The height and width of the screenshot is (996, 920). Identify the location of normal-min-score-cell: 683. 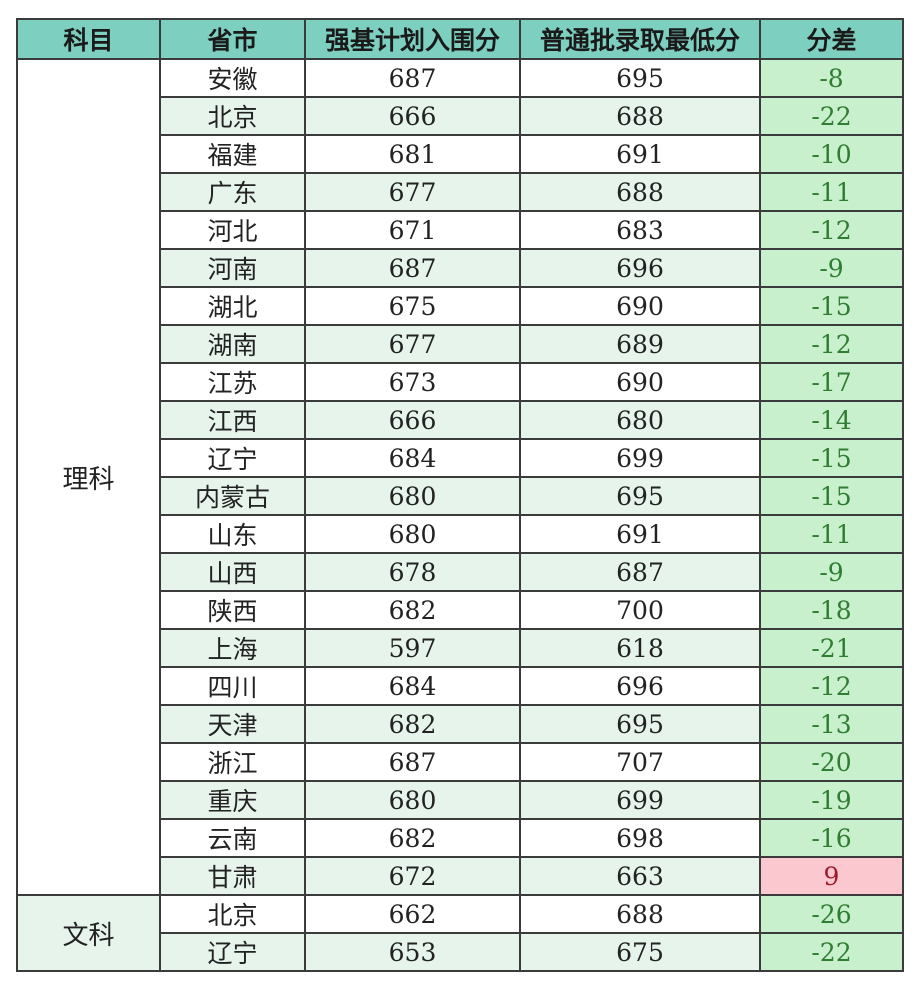
(640, 230).